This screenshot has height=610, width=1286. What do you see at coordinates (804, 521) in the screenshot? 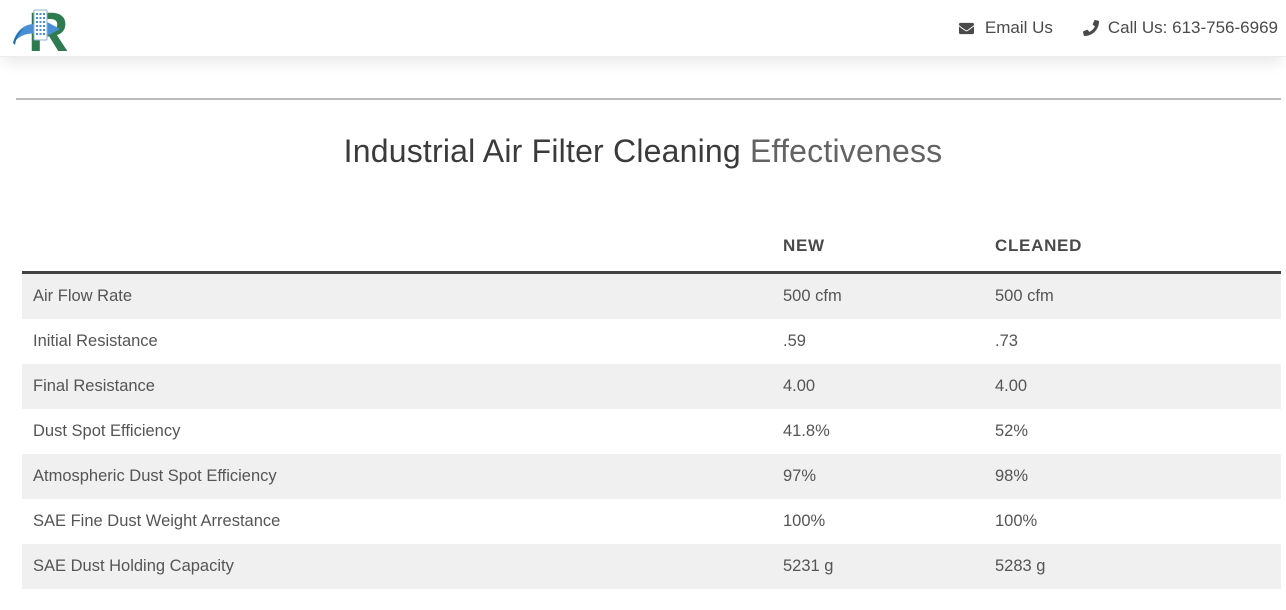
I see `row-value-new: 100%` at bounding box center [804, 521].